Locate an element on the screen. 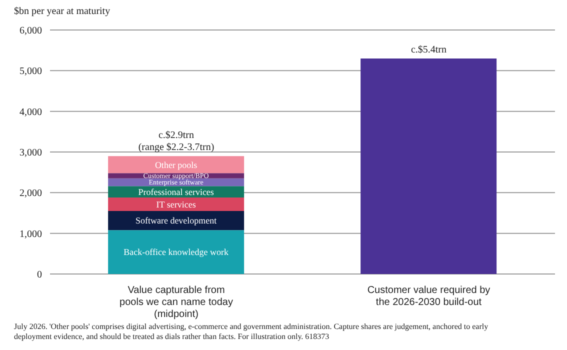  y-axis-title: $bn per year at maturity is located at coordinates (62, 11).